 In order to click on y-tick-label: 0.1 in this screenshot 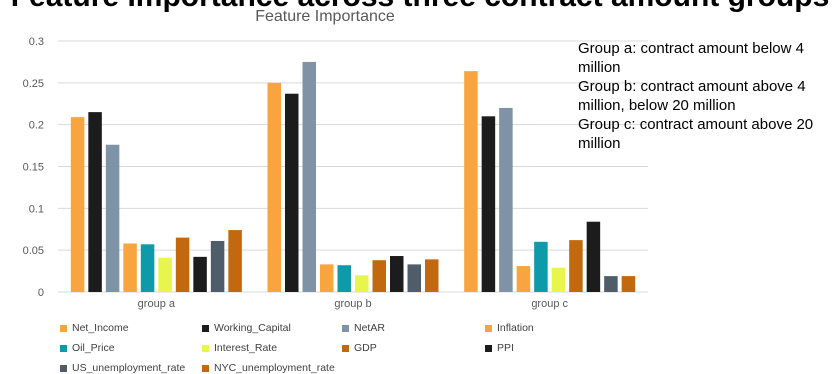, I will do `click(36, 209)`.